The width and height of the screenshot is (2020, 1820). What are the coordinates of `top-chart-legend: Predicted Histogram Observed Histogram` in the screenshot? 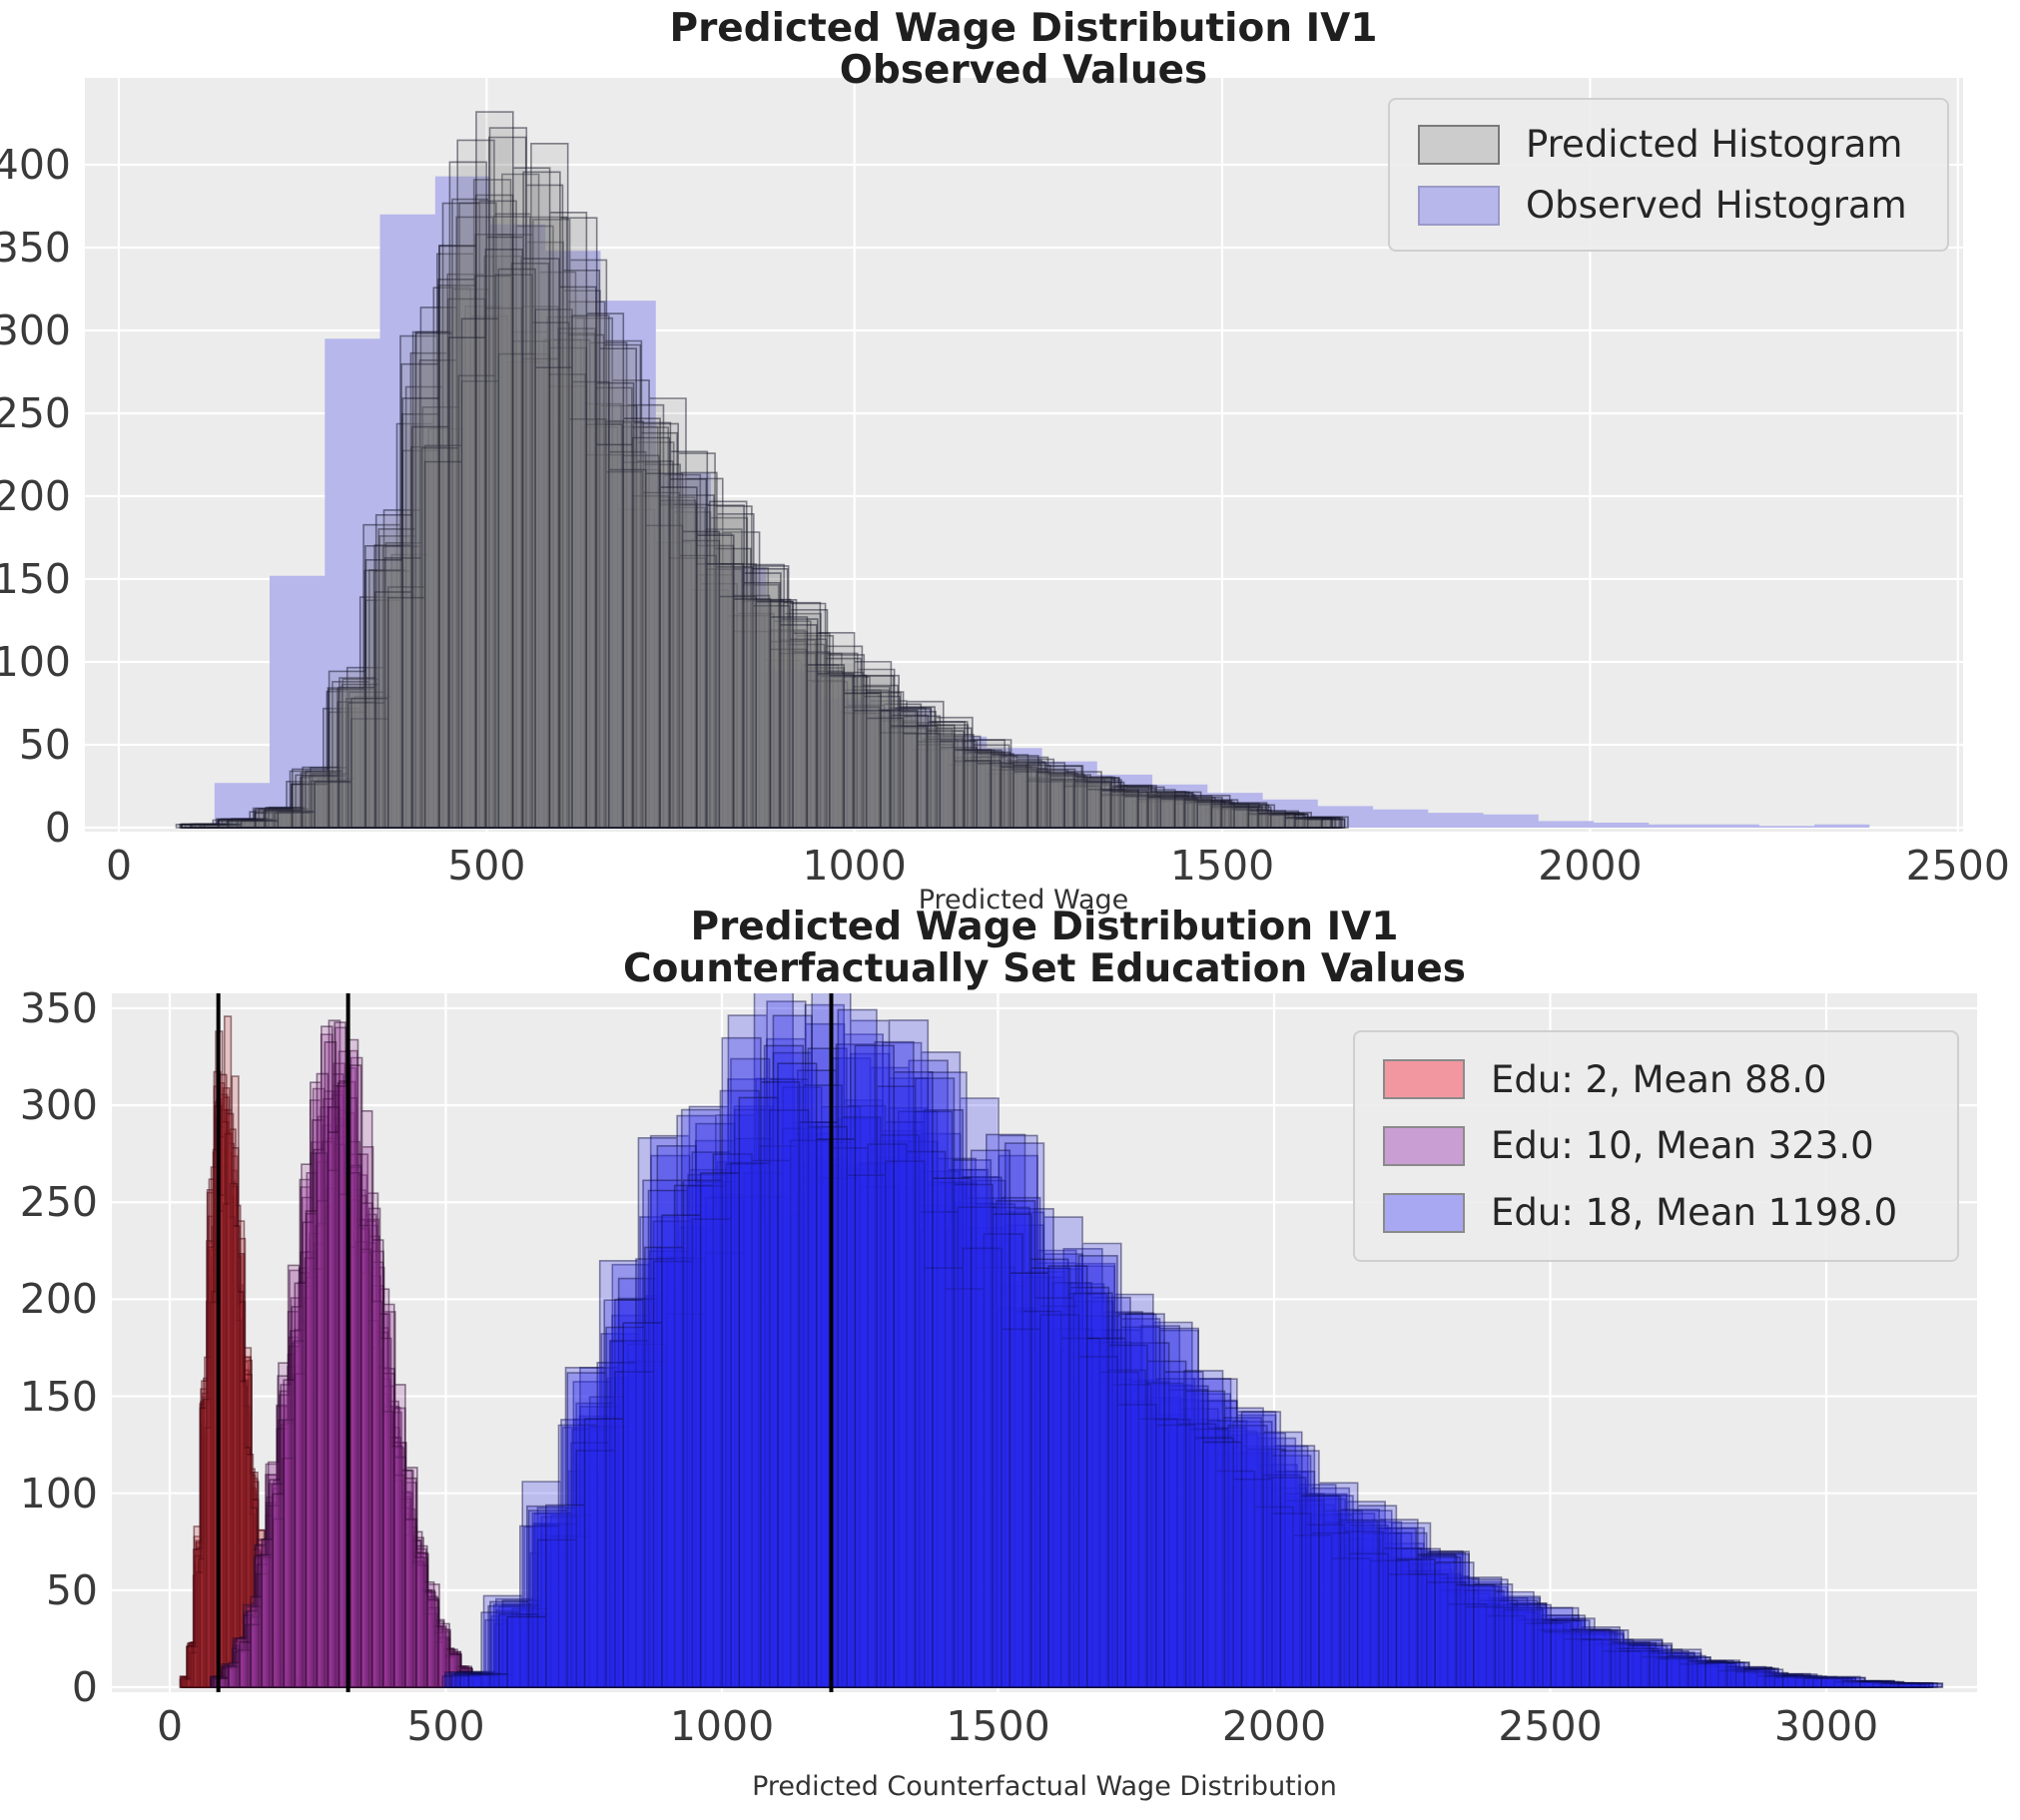 It's located at (1668, 175).